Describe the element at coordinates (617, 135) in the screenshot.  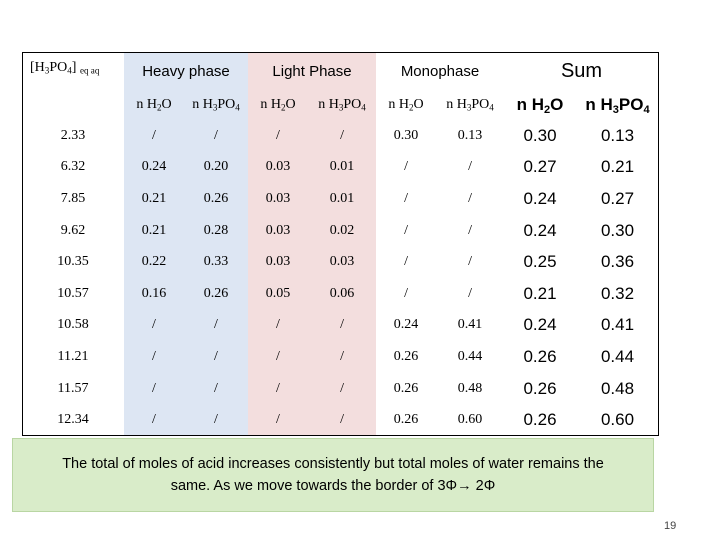
I see `sum-cell: 0.13` at that location.